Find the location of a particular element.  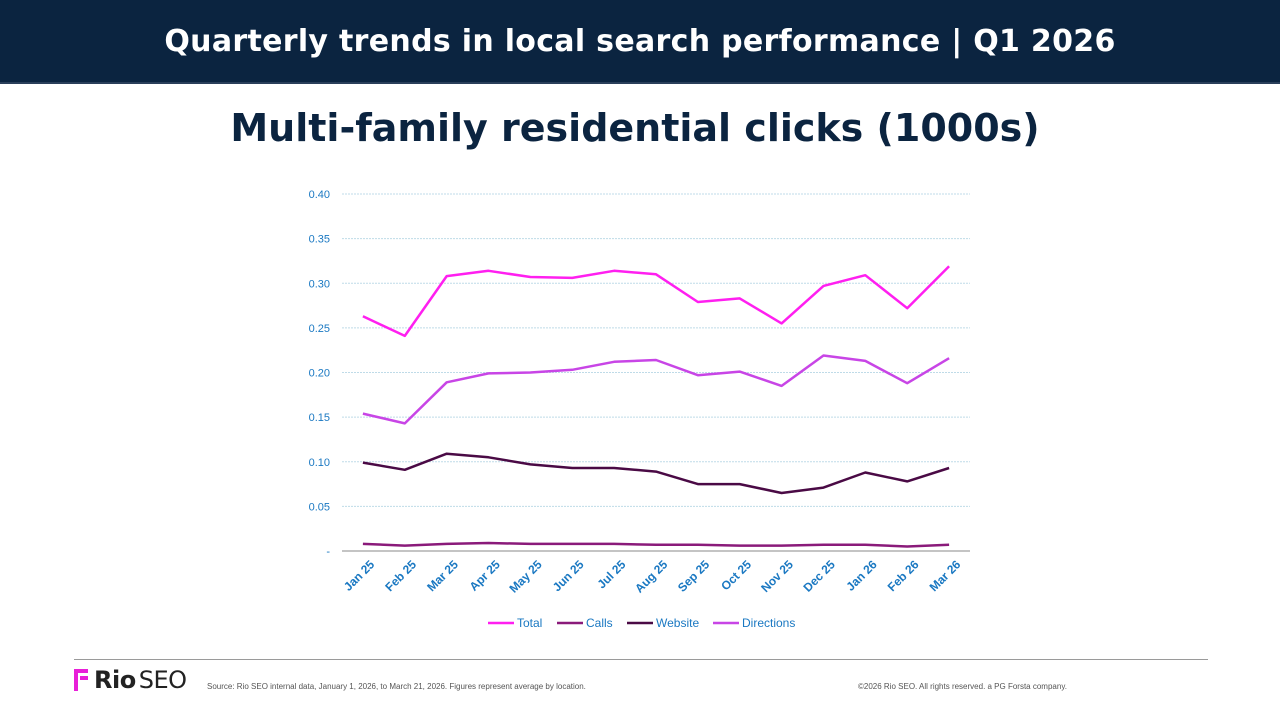

series-line-total is located at coordinates (656, 301).